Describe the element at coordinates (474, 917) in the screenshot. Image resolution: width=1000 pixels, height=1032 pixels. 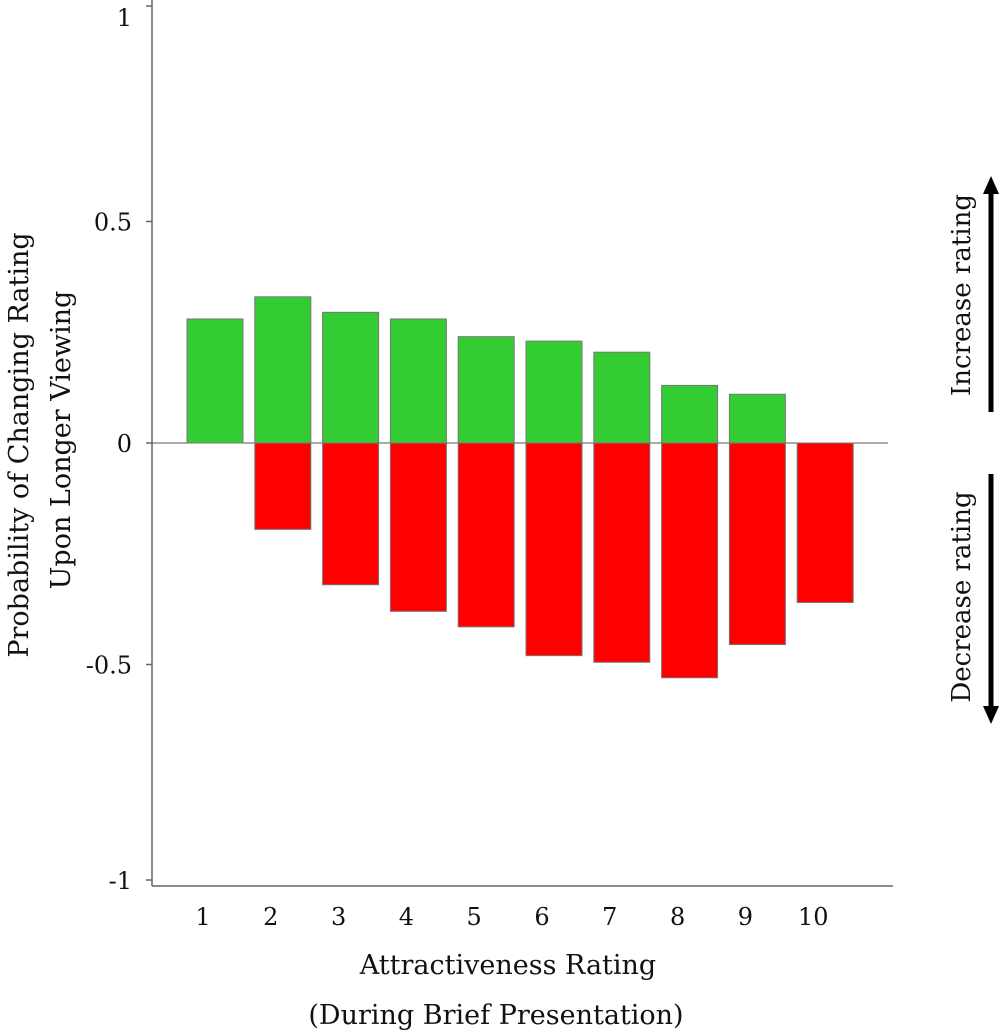
I see `x-tick-label-5: 5` at that location.